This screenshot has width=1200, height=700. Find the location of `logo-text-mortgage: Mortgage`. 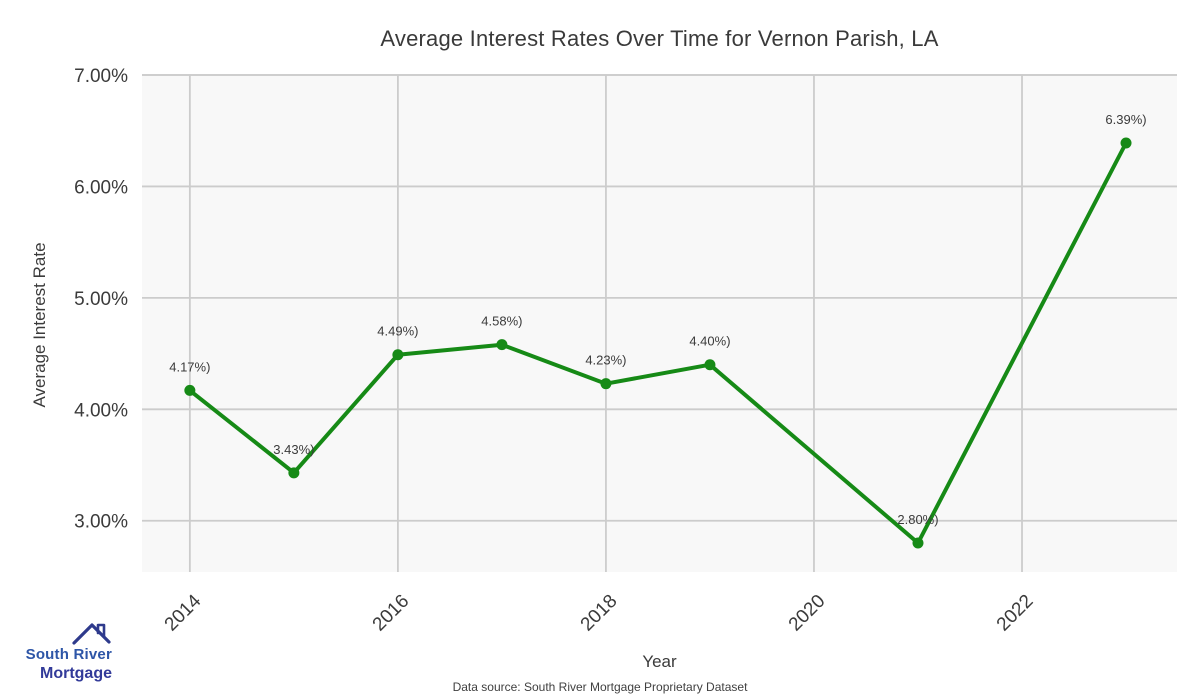

logo-text-mortgage: Mortgage is located at coordinates (76, 673).